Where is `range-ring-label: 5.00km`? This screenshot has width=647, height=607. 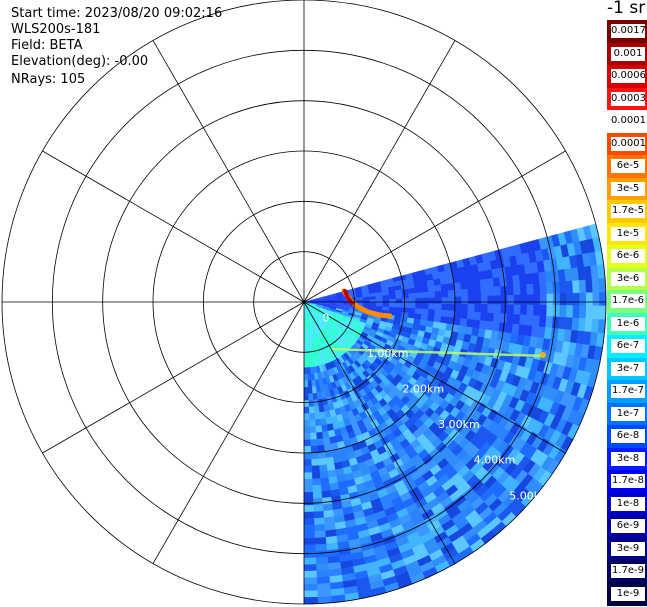 range-ring-label: 5.00km is located at coordinates (530, 495).